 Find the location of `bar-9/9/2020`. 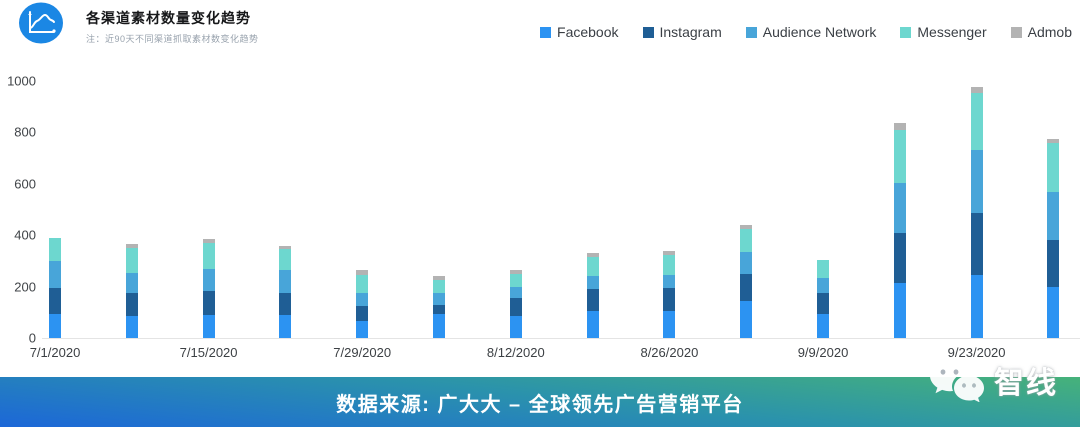

bar-9/9/2020 is located at coordinates (823, 298).